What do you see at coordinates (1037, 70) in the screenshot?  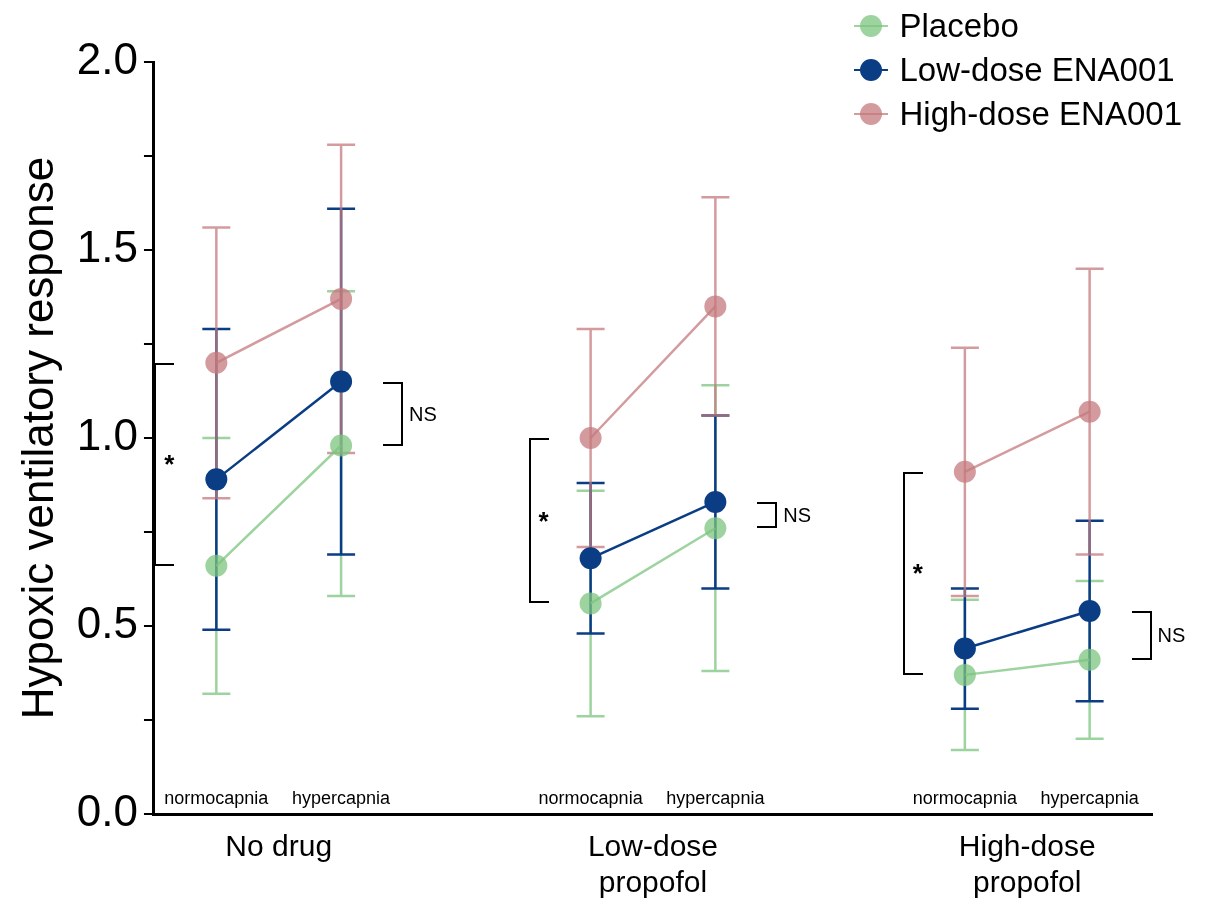 I see `legend-label: Low-dose ENA001` at bounding box center [1037, 70].